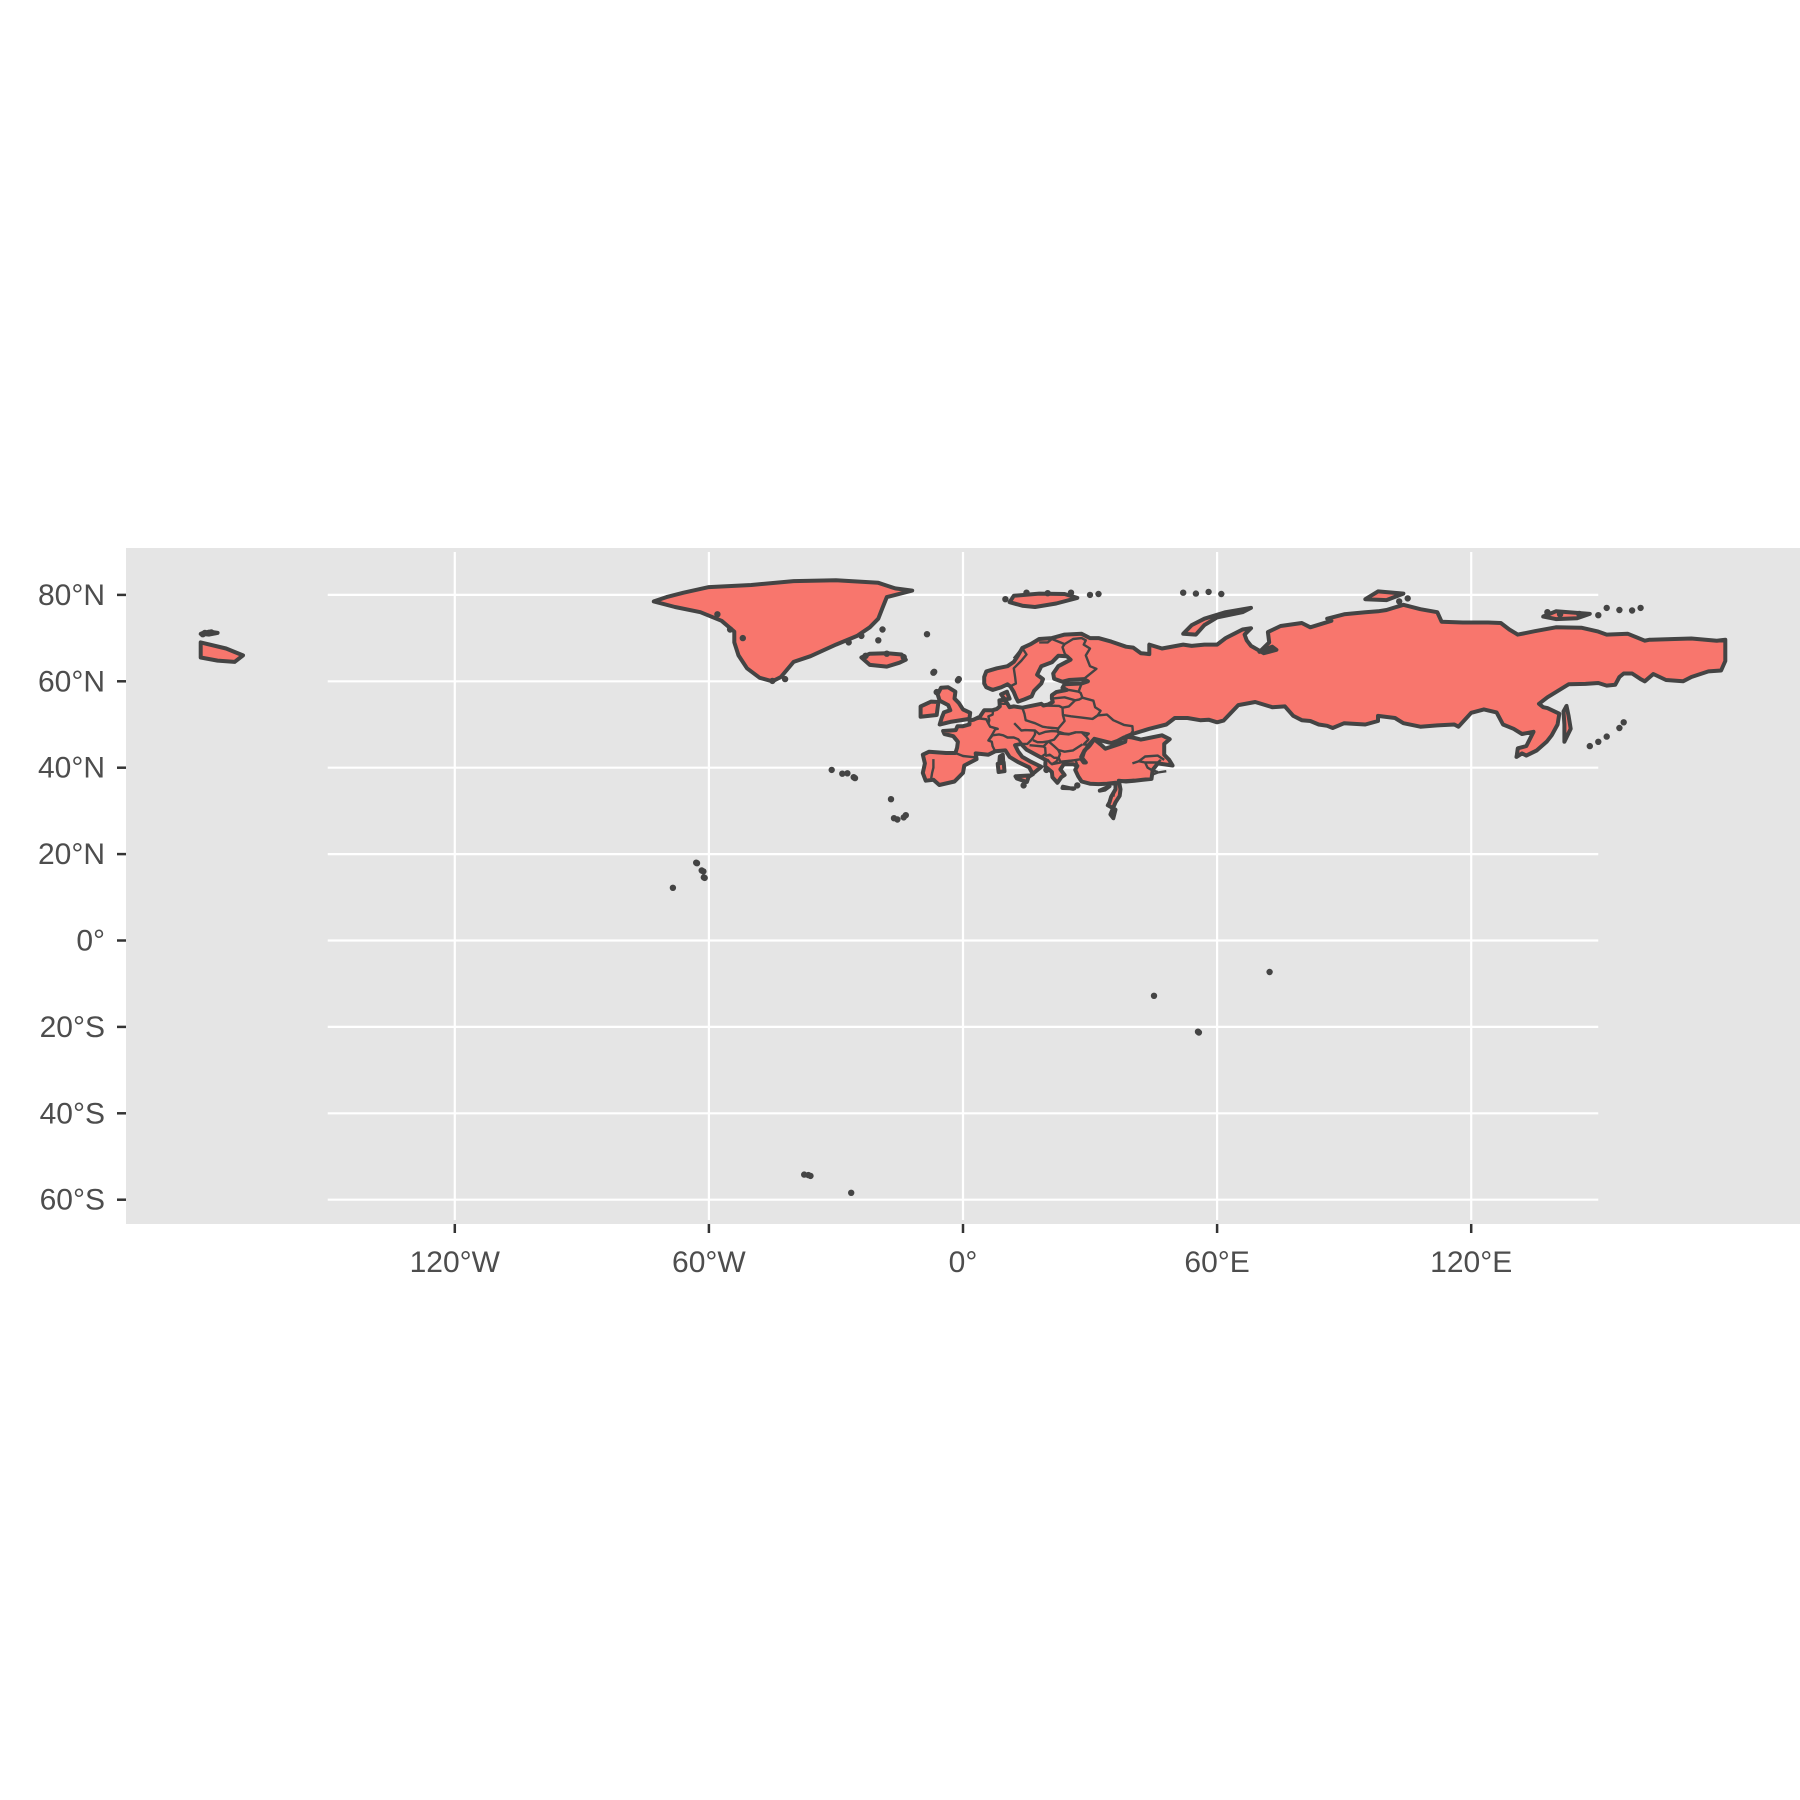 The height and width of the screenshot is (1800, 1800). What do you see at coordinates (963, 1262) in the screenshot?
I see `x-tick-label-2: 0°` at bounding box center [963, 1262].